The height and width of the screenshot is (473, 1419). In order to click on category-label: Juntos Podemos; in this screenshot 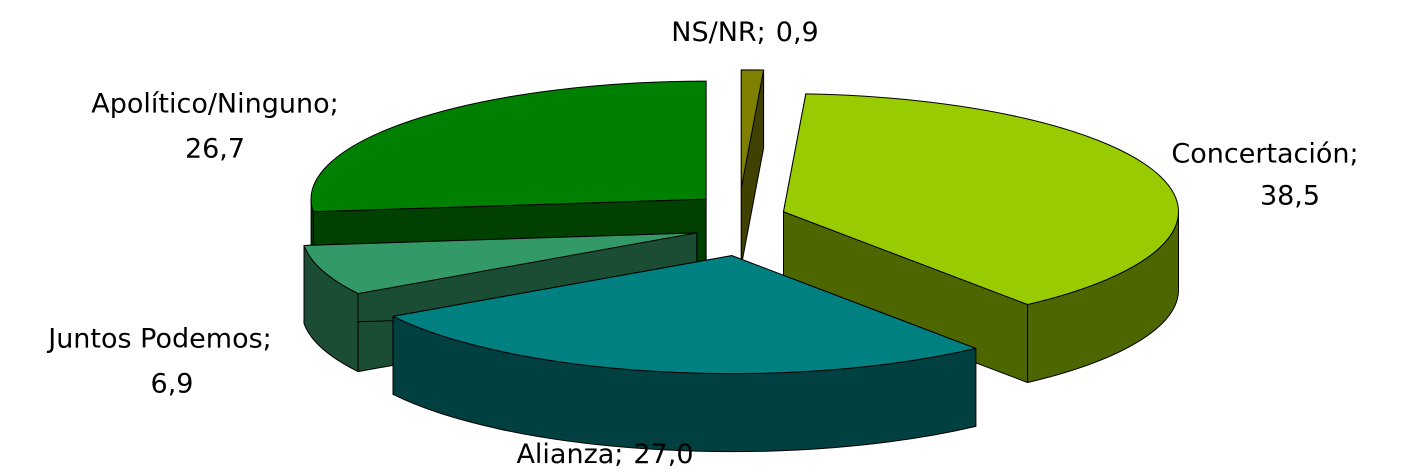, I will do `click(159, 339)`.